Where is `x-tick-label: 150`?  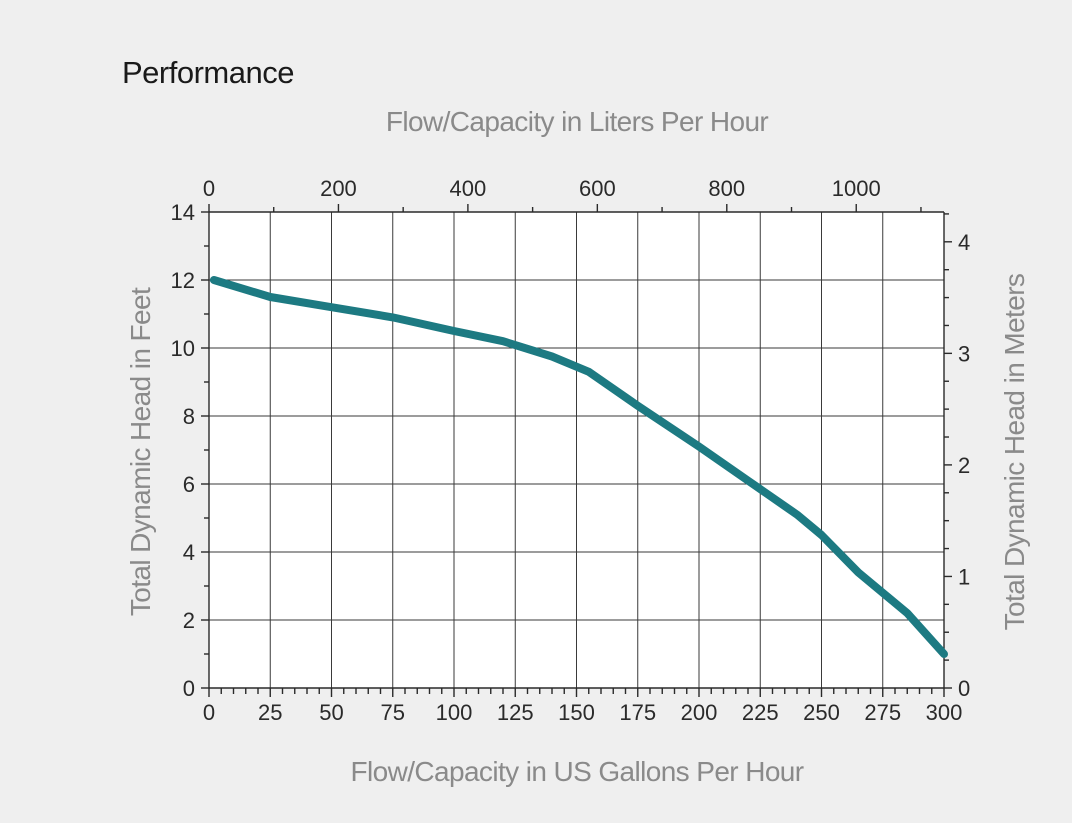
x-tick-label: 150 is located at coordinates (576, 712).